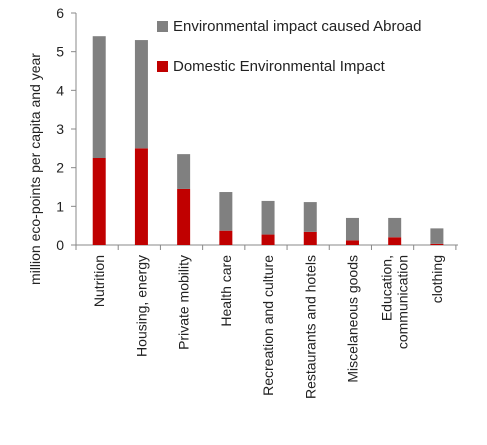 This screenshot has height=445, width=487. What do you see at coordinates (60, 90) in the screenshot?
I see `y-tick-label: 4` at bounding box center [60, 90].